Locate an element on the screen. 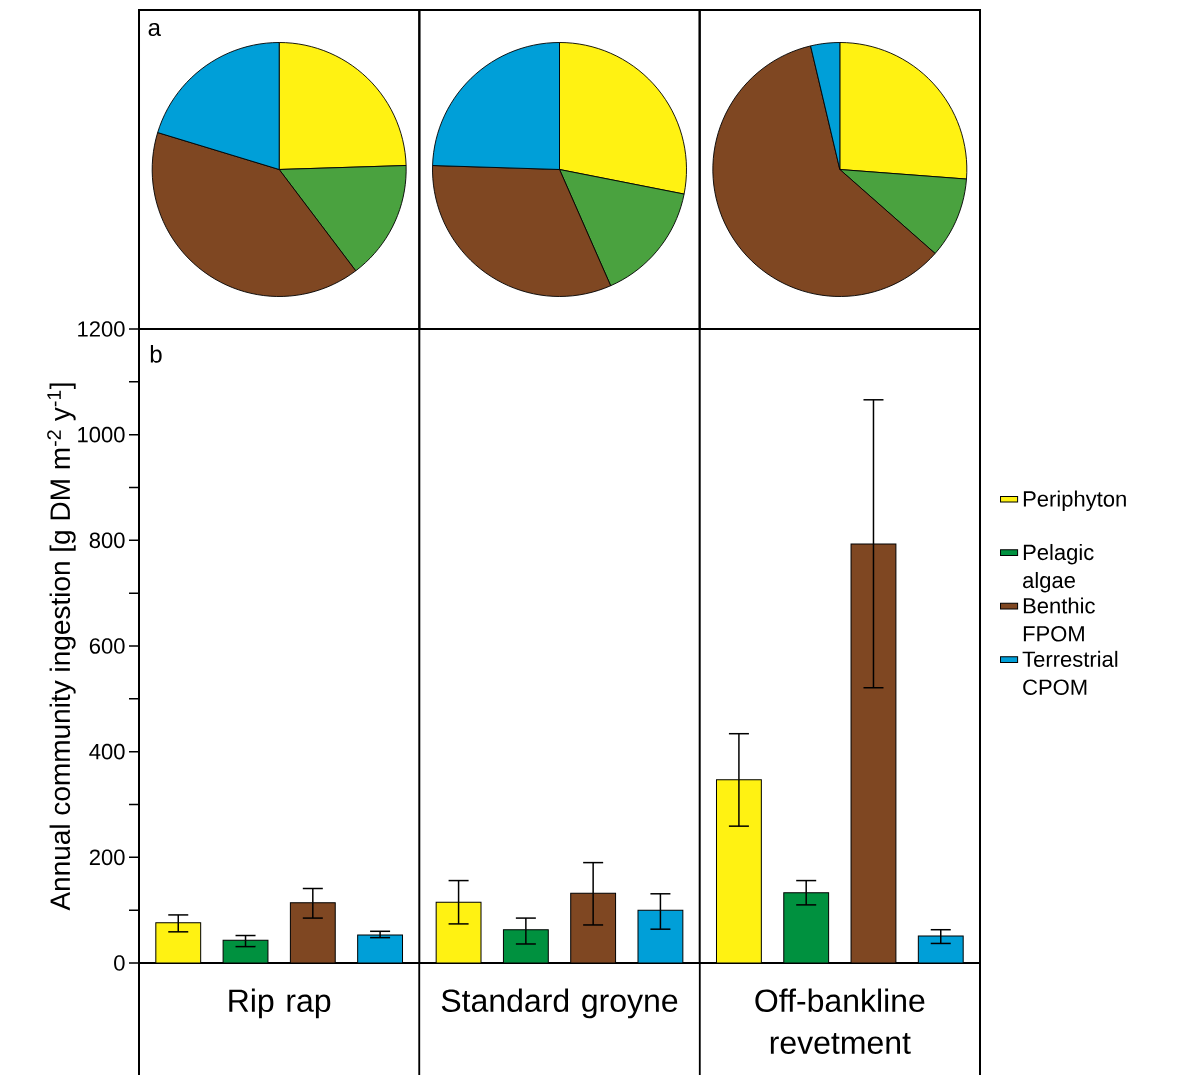 This screenshot has height=1075, width=1195. legend-label: Benthic FPOM is located at coordinates (1059, 619).